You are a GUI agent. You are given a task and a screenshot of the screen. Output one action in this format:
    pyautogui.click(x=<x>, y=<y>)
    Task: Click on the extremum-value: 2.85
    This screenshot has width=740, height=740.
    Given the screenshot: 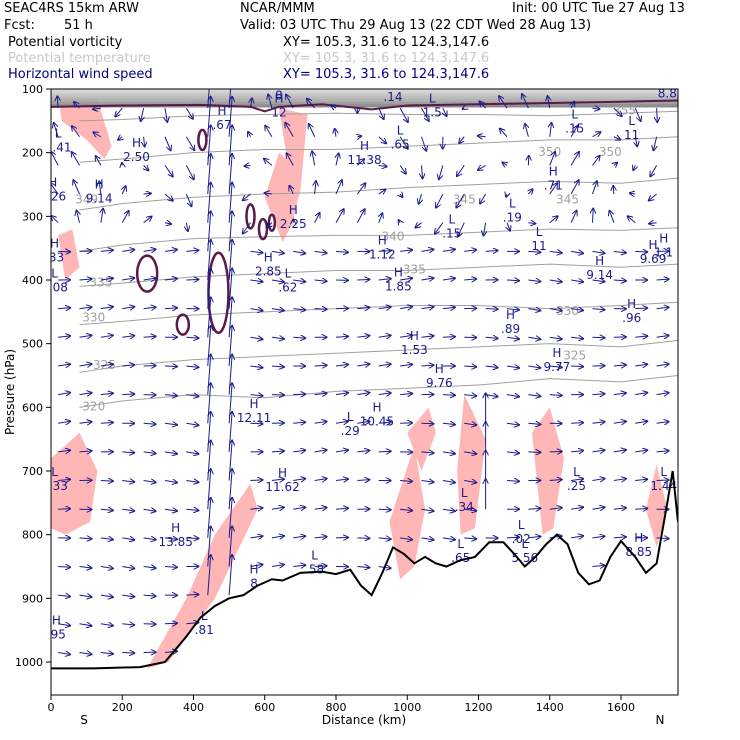 What is the action you would take?
    pyautogui.click(x=268, y=272)
    